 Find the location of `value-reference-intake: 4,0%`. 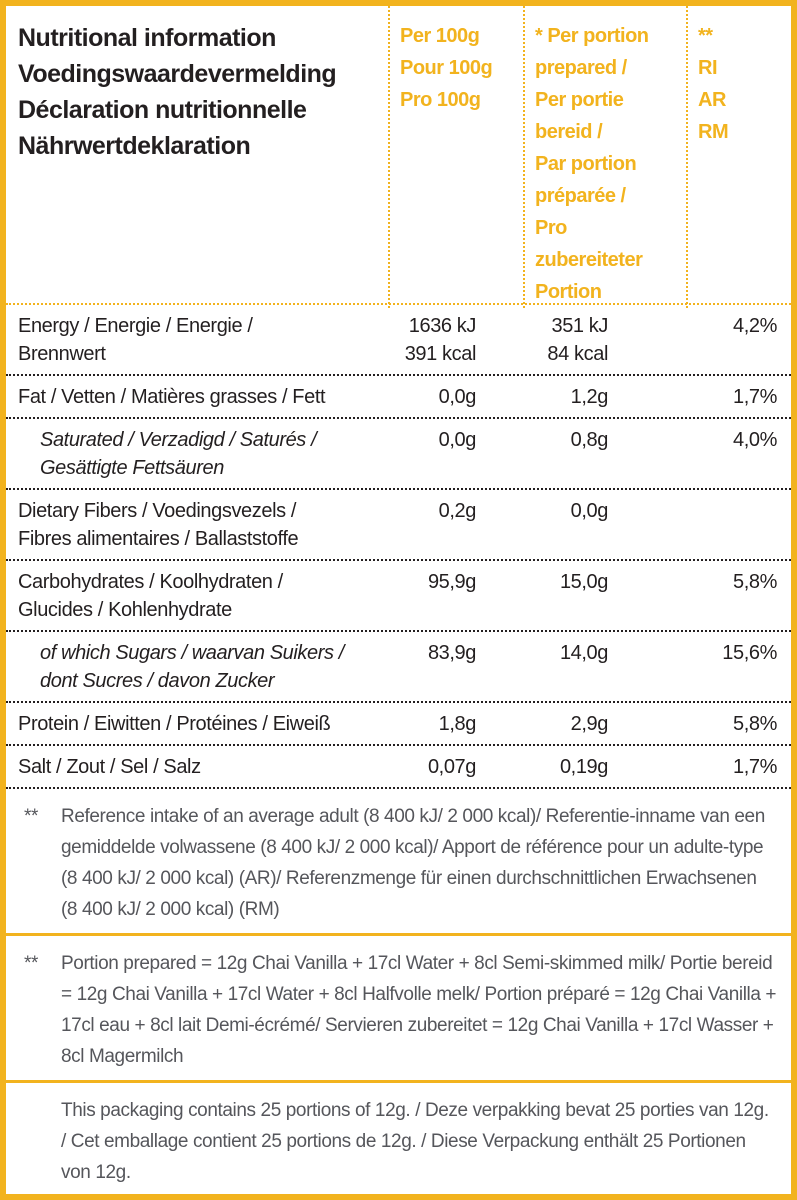

value-reference-intake: 4,0% is located at coordinates (755, 440).